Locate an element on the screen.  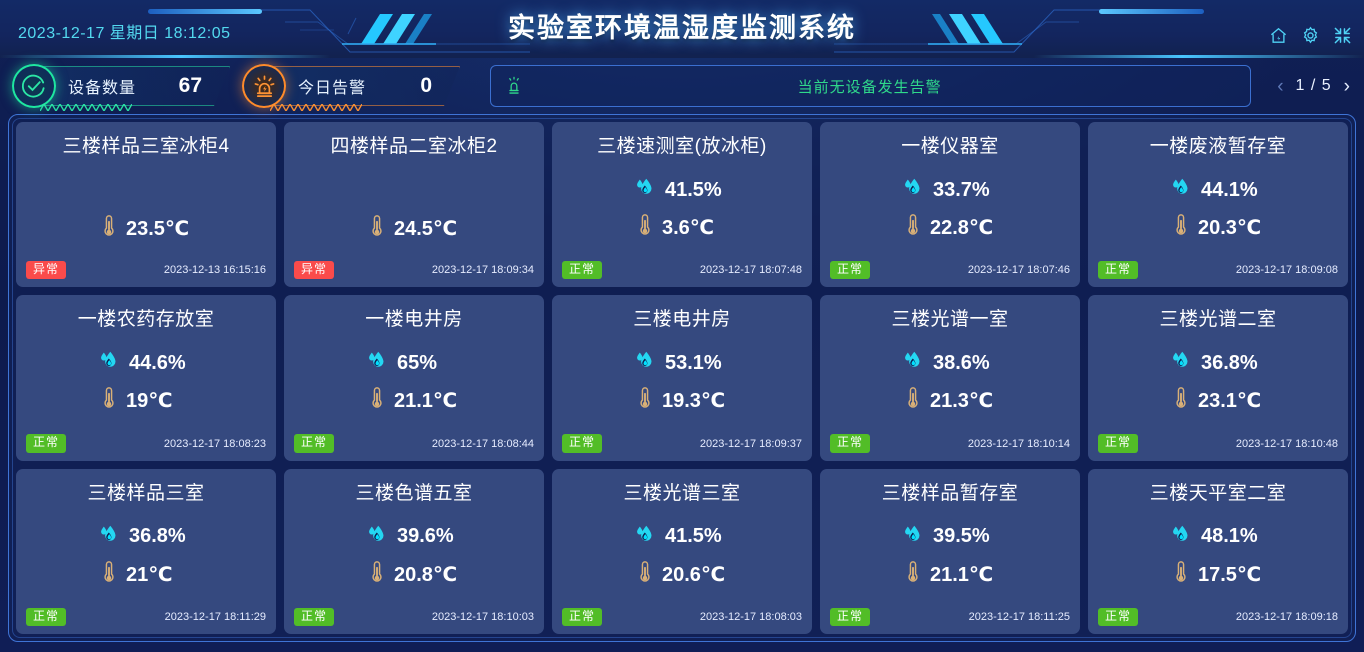
humidity-value: 36.8% is located at coordinates (1229, 362).